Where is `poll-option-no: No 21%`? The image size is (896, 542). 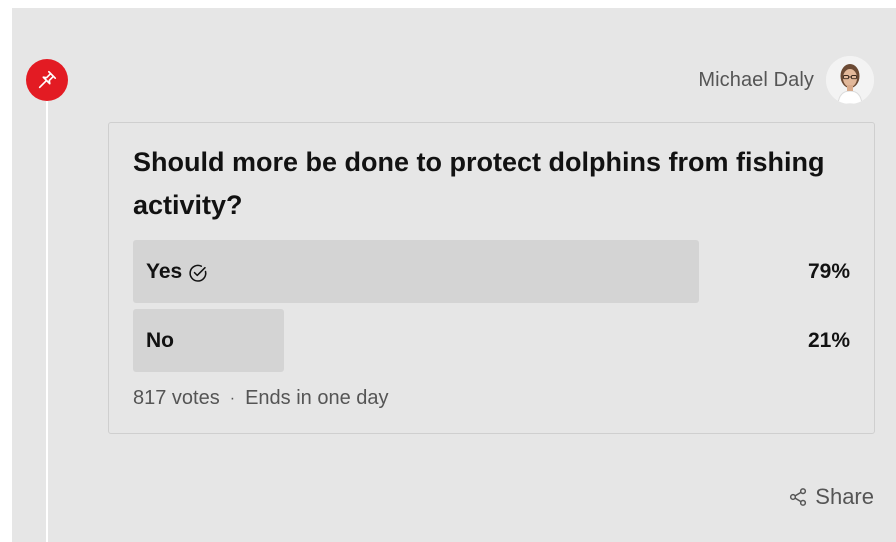 poll-option-no: No 21% is located at coordinates (491, 340).